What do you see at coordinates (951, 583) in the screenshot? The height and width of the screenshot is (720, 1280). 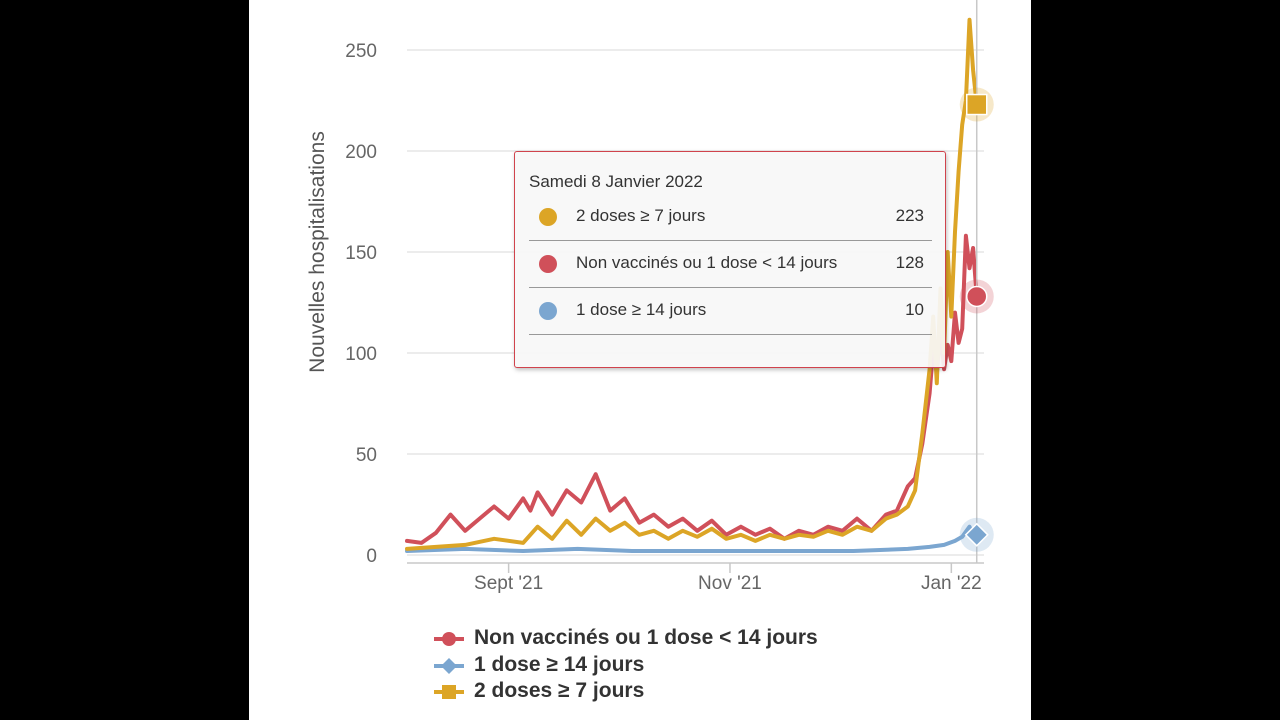 I see `x-tick-label: Jan '22` at bounding box center [951, 583].